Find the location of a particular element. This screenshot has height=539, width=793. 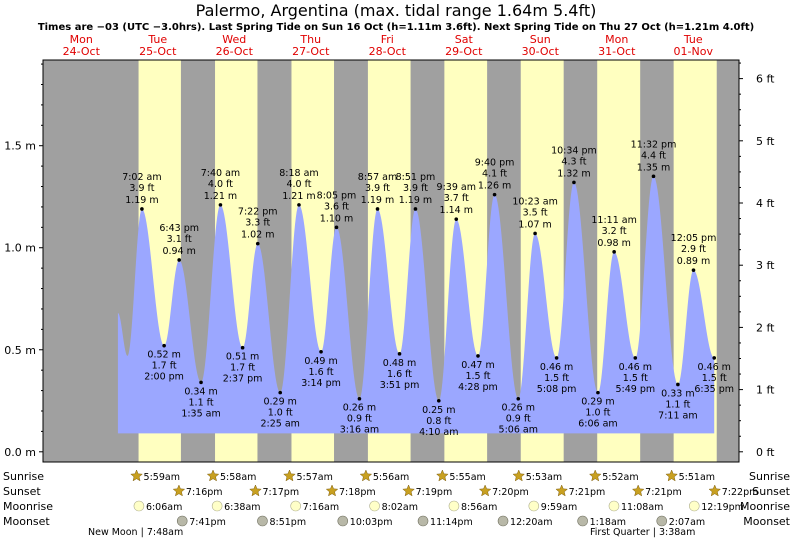

moonrise-time: 8:56am is located at coordinates (479, 507).